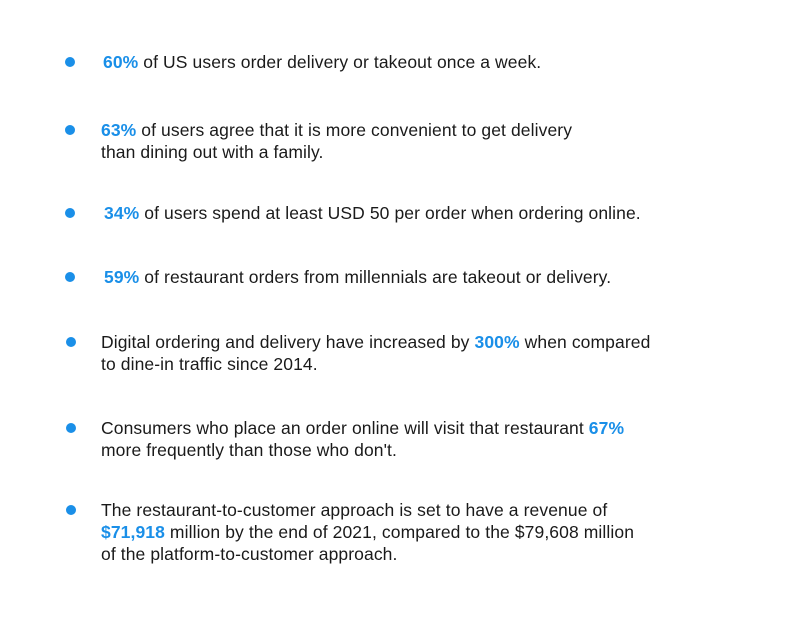  I want to click on highlight-stat: $71,918, so click(133, 532).